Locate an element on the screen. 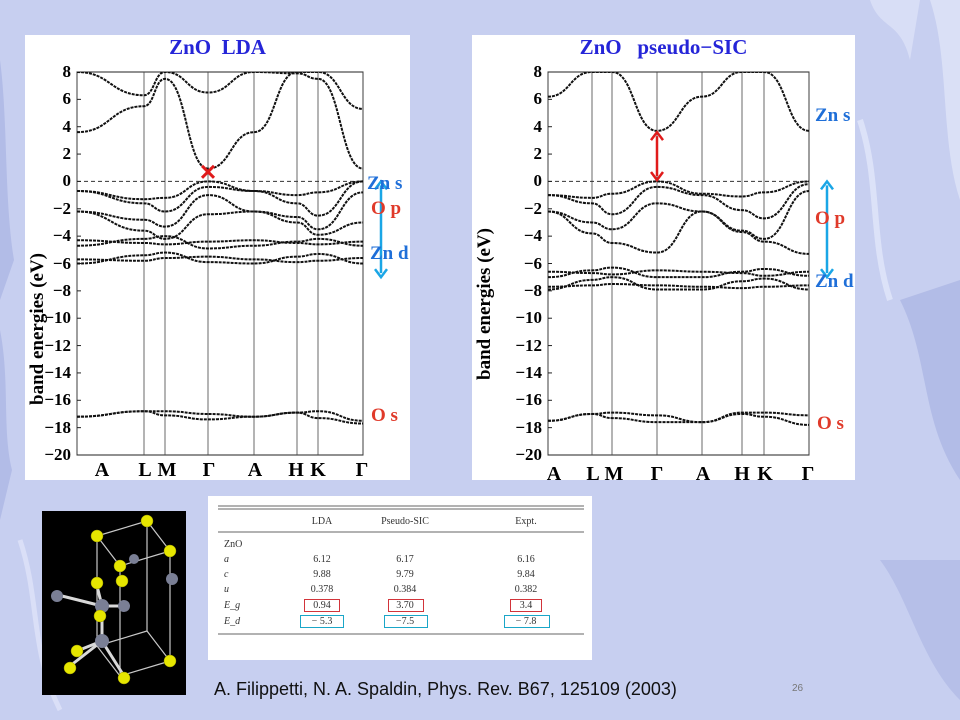 The height and width of the screenshot is (720, 960). table-cell: 0.382 is located at coordinates (526, 589).